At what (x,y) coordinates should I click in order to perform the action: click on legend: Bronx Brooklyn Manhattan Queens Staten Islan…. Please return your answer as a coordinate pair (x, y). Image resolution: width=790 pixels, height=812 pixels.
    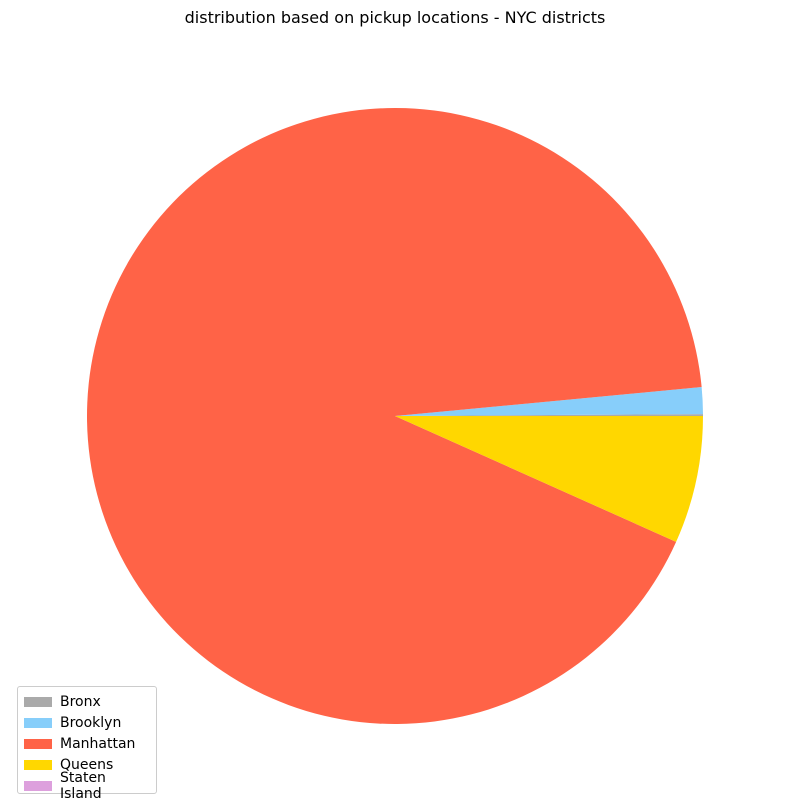
    Looking at the image, I should click on (87, 744).